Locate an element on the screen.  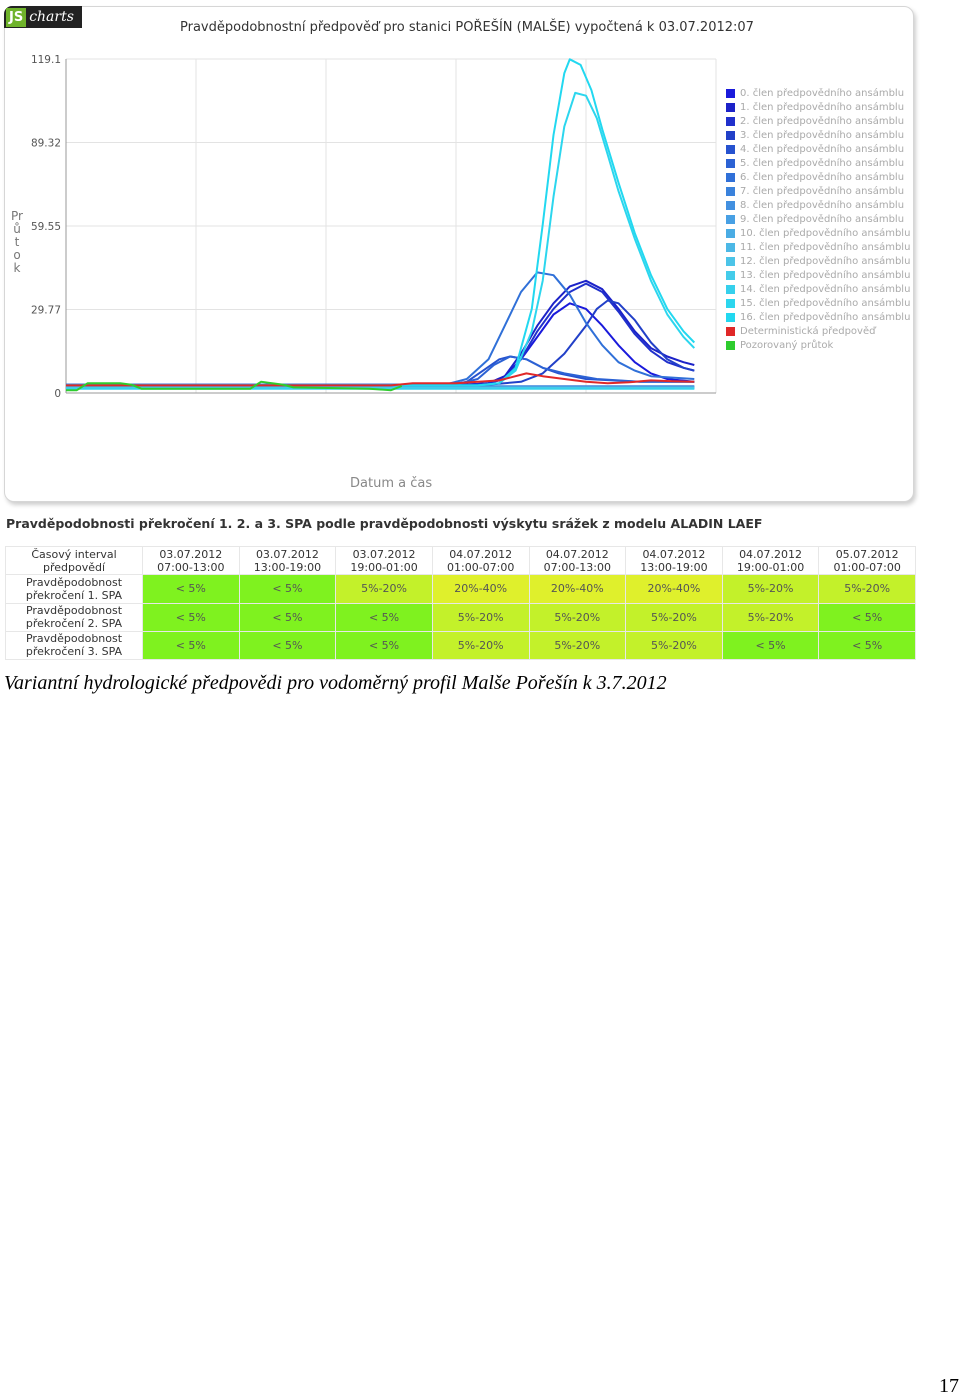
legend-label: 15. člen předpovědního ansámblu is located at coordinates (825, 304).